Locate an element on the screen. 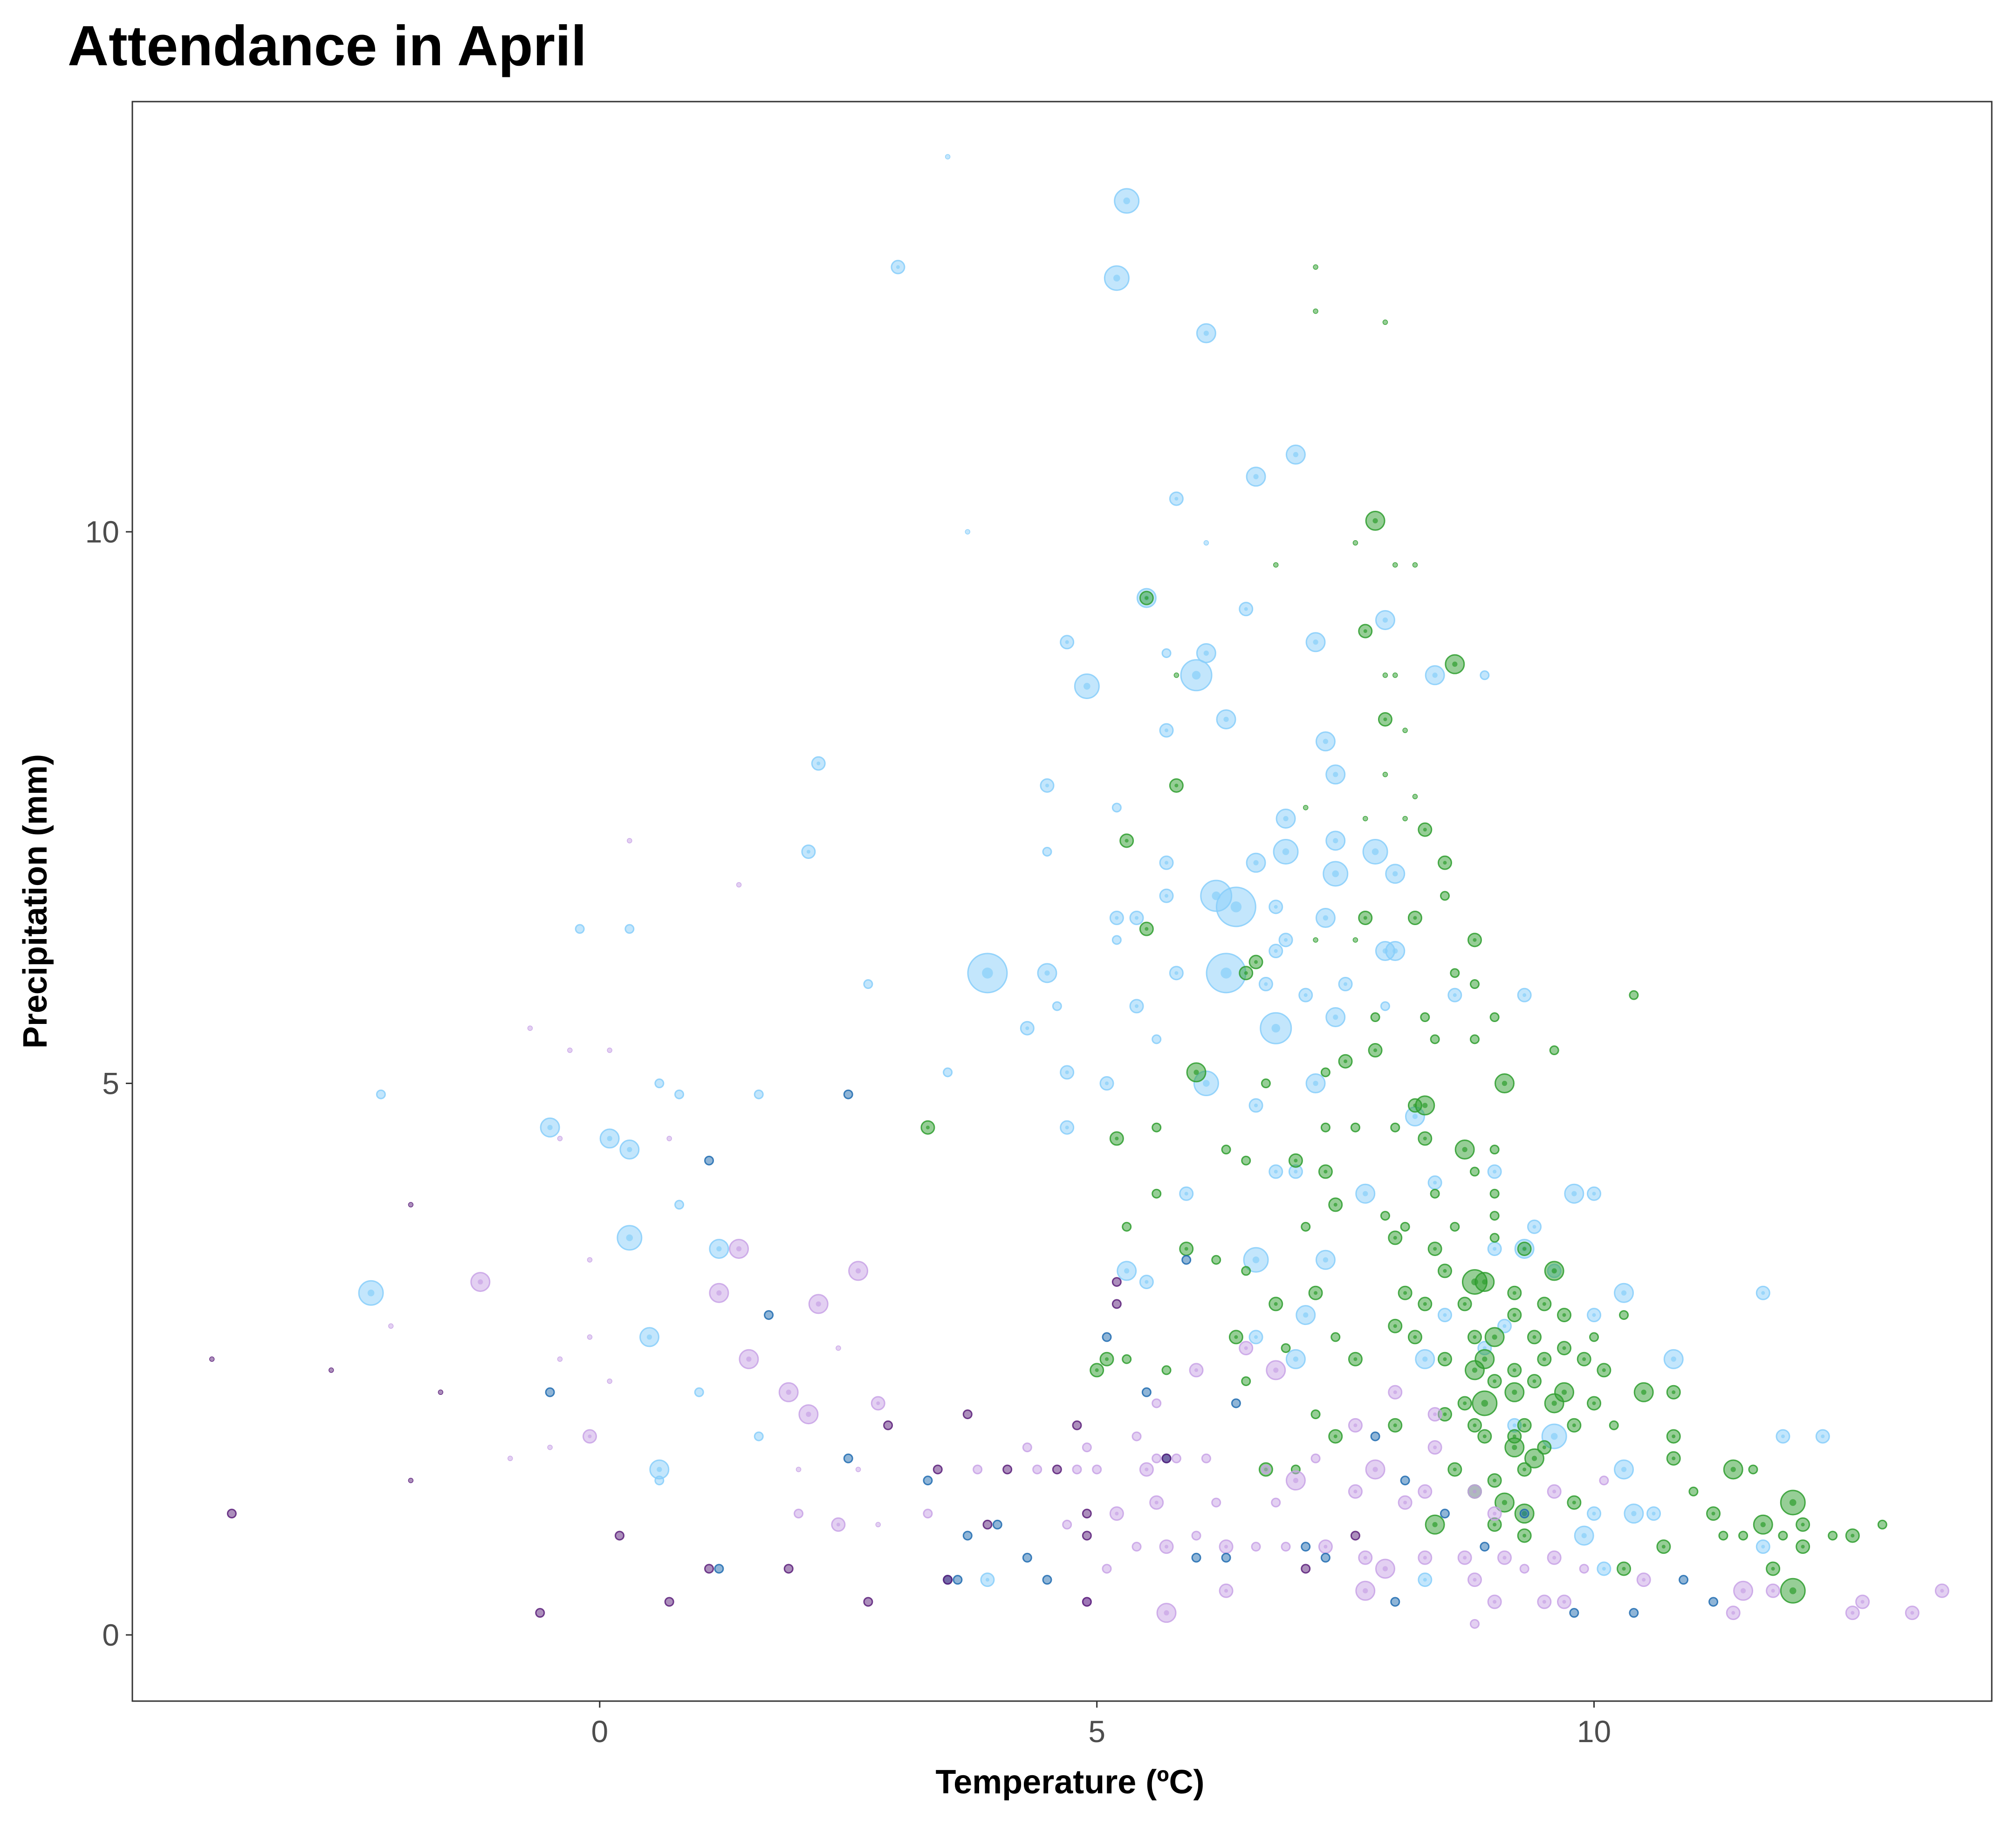 The height and width of the screenshot is (1826, 2016). chart-title: Attendance in April is located at coordinates (328, 45).